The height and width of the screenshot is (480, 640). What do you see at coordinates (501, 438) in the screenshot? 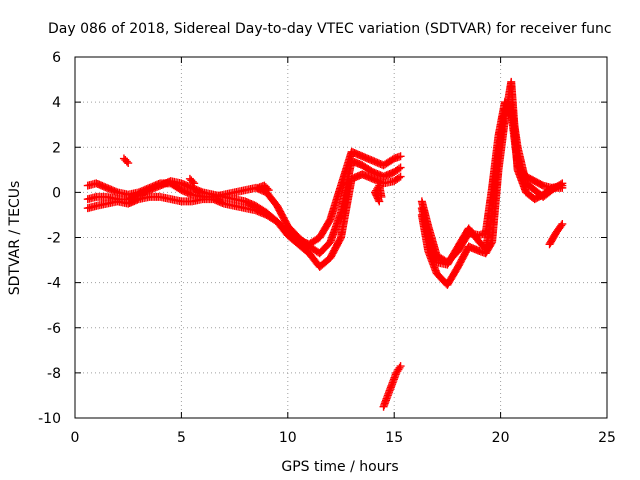
I see `x-tick-label: 20` at bounding box center [501, 438].